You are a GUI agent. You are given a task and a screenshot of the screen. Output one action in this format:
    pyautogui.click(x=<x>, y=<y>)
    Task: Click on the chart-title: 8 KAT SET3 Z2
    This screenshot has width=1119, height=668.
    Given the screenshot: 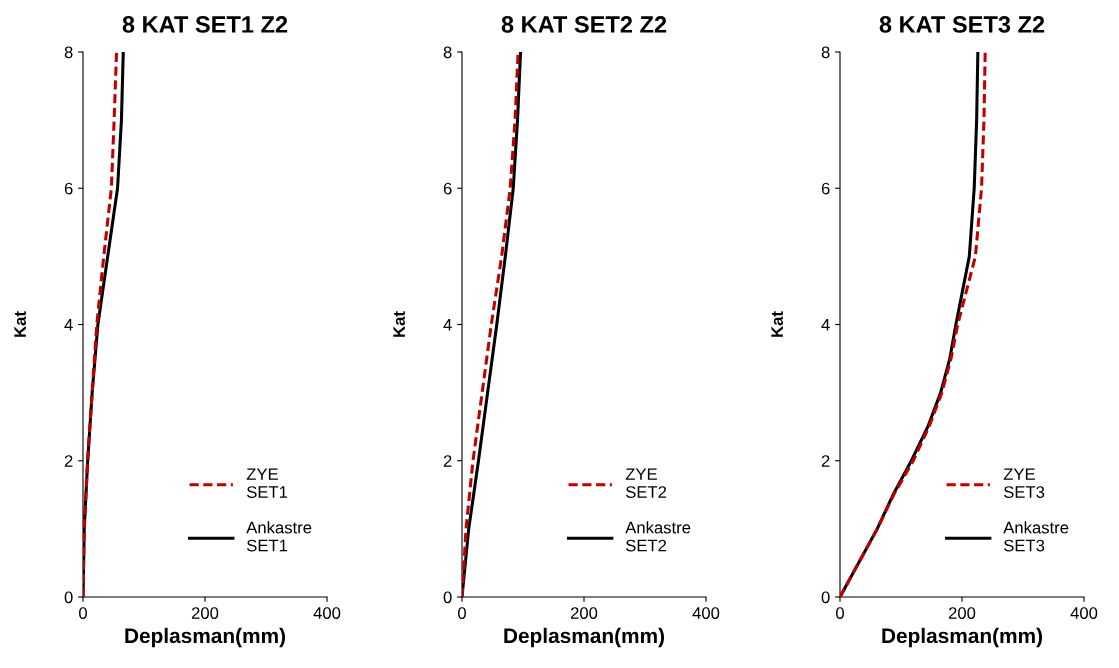 What is the action you would take?
    pyautogui.click(x=962, y=24)
    